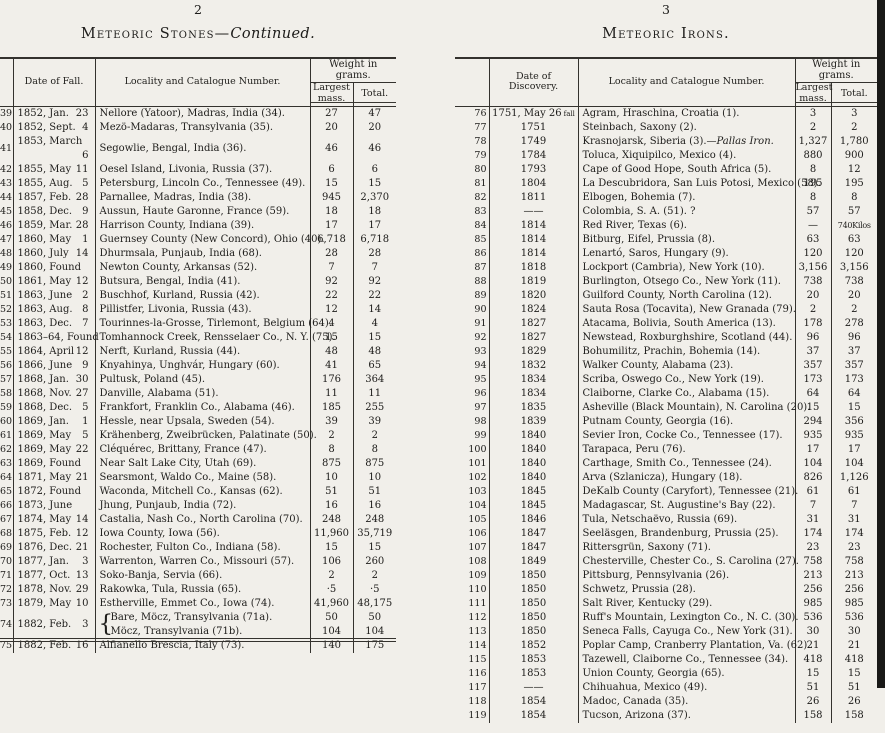 This screenshot has width=885, height=733. Describe the element at coordinates (7, 463) in the screenshot. I see `row-number: 63` at that location.